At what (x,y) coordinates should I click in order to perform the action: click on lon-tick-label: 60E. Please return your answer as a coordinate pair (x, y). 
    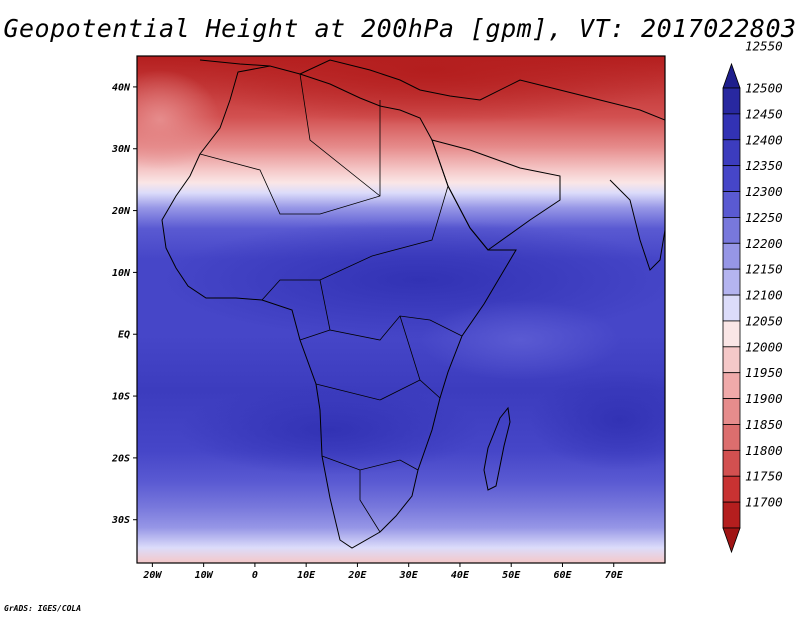
    Looking at the image, I should click on (562, 575).